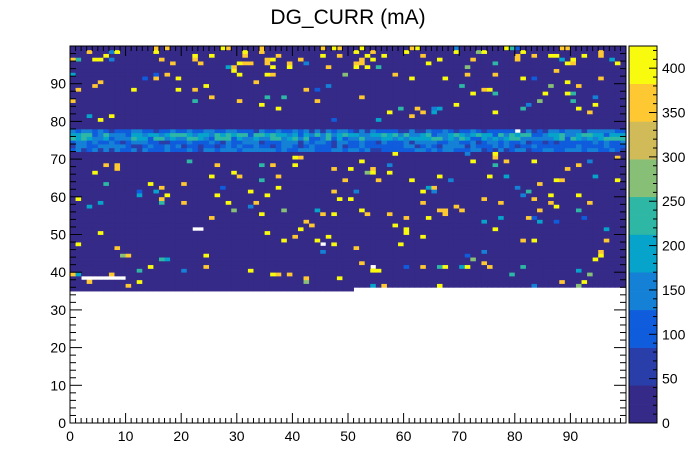 The width and height of the screenshot is (696, 472). I want to click on chart-title: DG_CURR (mA), so click(347, 17).